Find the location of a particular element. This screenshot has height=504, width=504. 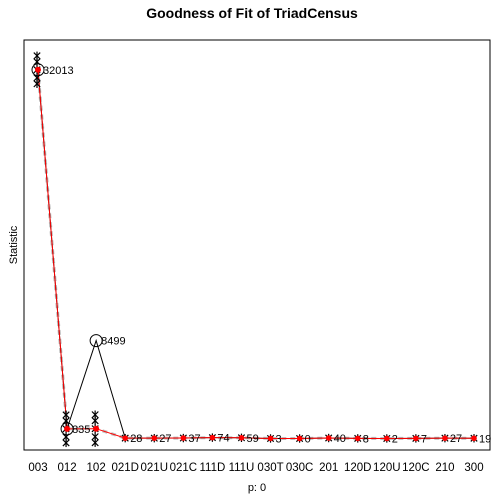

data-label-120C: 7 is located at coordinates (424, 439).